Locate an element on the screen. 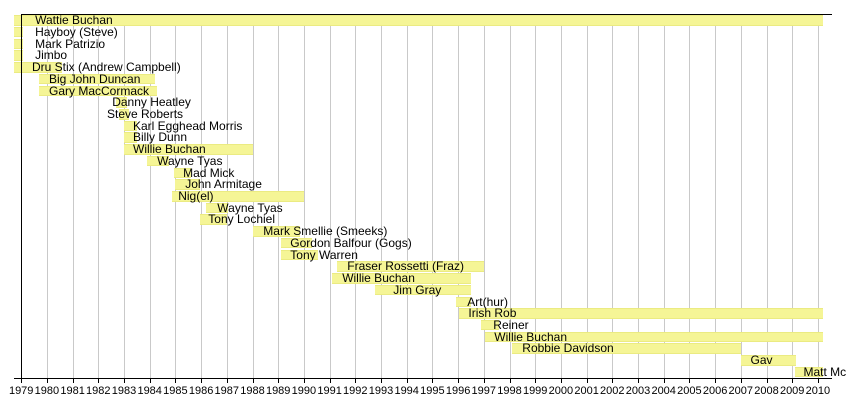 The width and height of the screenshot is (850, 400). member-label: Jimbo is located at coordinates (51, 55).